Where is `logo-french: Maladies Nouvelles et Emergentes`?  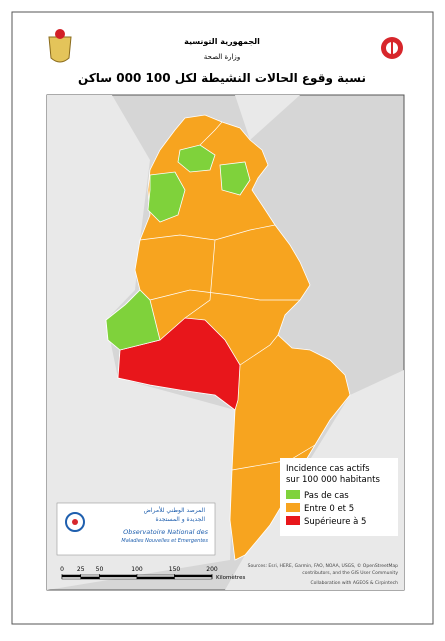
logo-french: Maladies Nouvelles et Emergentes is located at coordinates (164, 541).